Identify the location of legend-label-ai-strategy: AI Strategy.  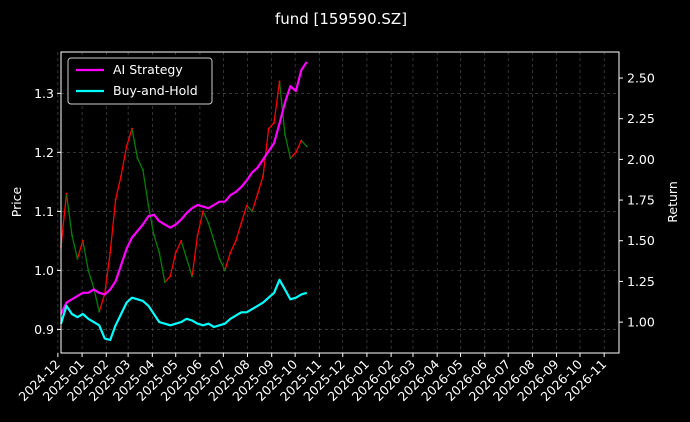
(148, 69).